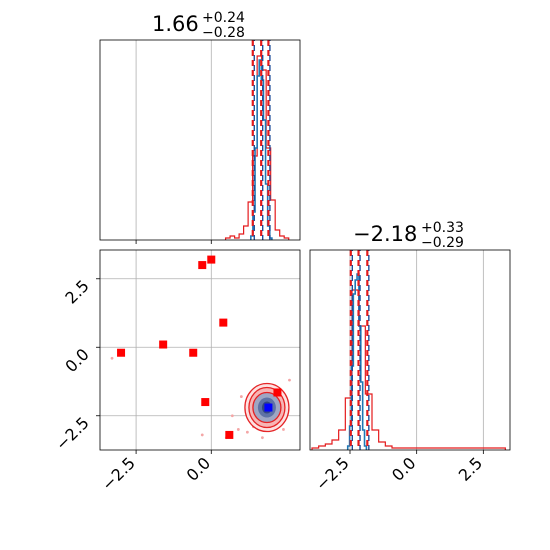 The image size is (550, 550). Describe the element at coordinates (268, 407) in the screenshot. I see `panel2-true-point` at that location.